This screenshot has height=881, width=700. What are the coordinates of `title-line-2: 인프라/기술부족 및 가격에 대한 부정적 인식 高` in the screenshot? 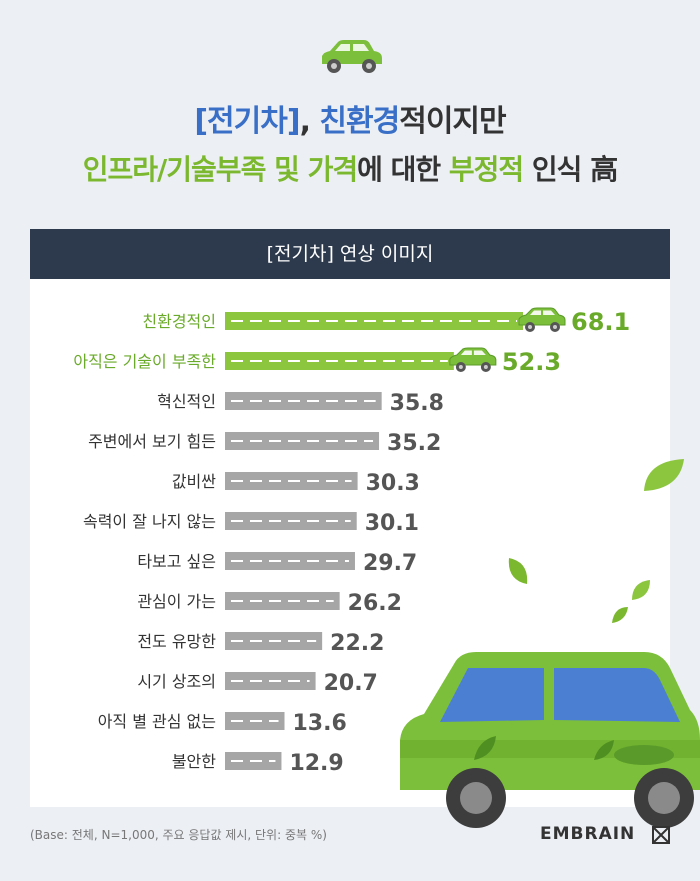 It's located at (350, 168).